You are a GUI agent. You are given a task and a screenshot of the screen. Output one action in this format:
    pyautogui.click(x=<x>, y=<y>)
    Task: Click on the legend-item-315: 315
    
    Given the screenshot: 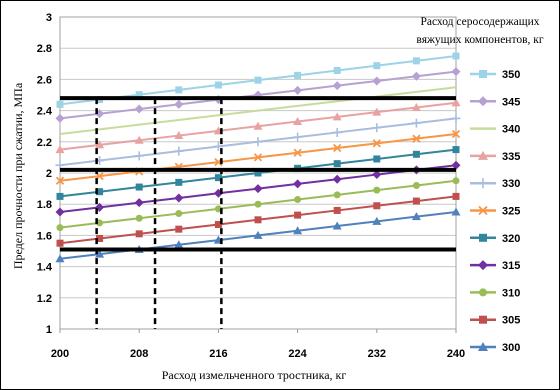 What is the action you would take?
    pyautogui.click(x=495, y=266)
    